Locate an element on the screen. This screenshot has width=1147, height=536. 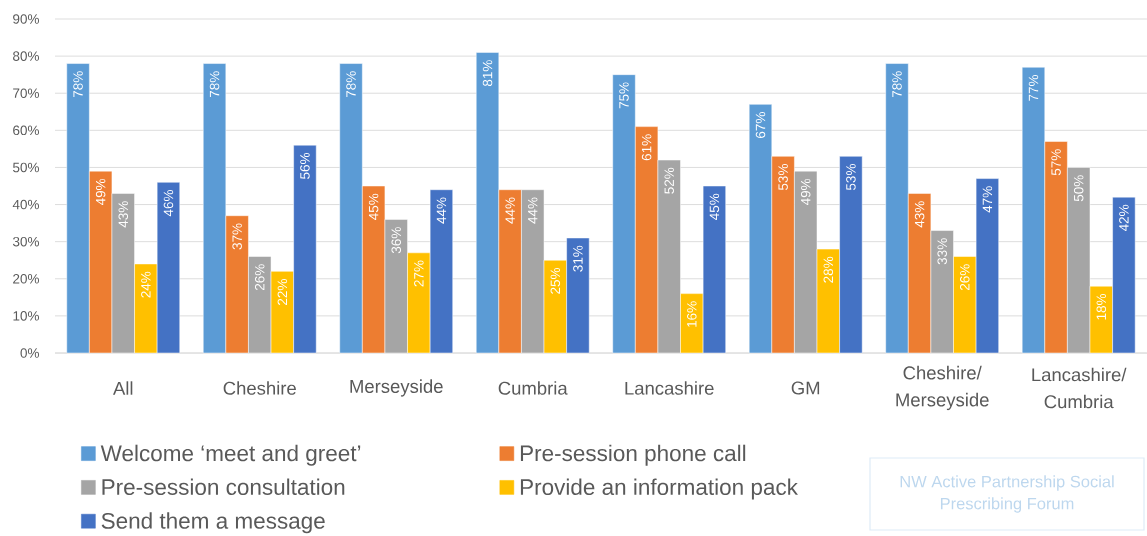
x-tick-label: Cheshire is located at coordinates (259, 388).